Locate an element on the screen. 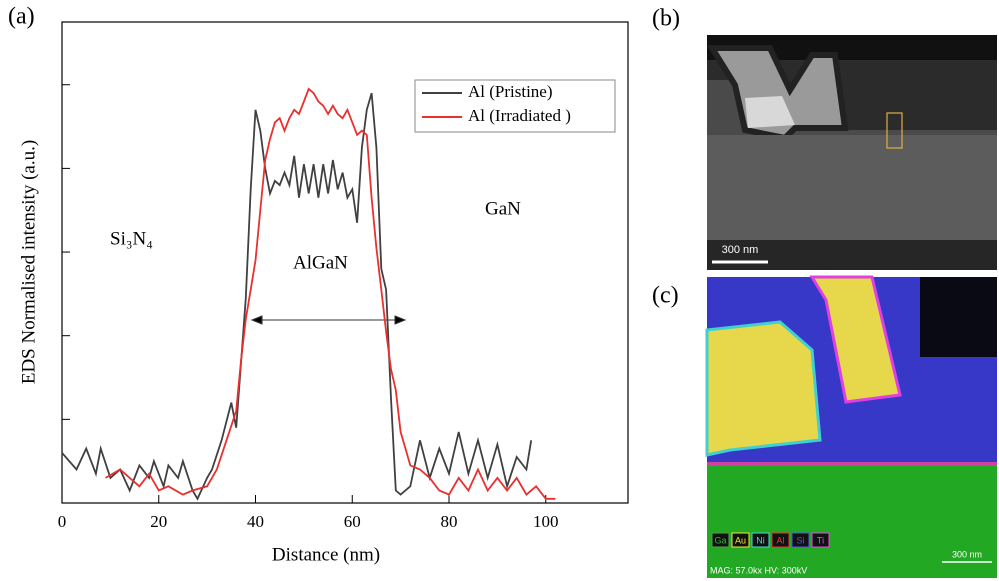 This screenshot has height=581, width=999. x-axis-label: Distance (nm) is located at coordinates (326, 554).